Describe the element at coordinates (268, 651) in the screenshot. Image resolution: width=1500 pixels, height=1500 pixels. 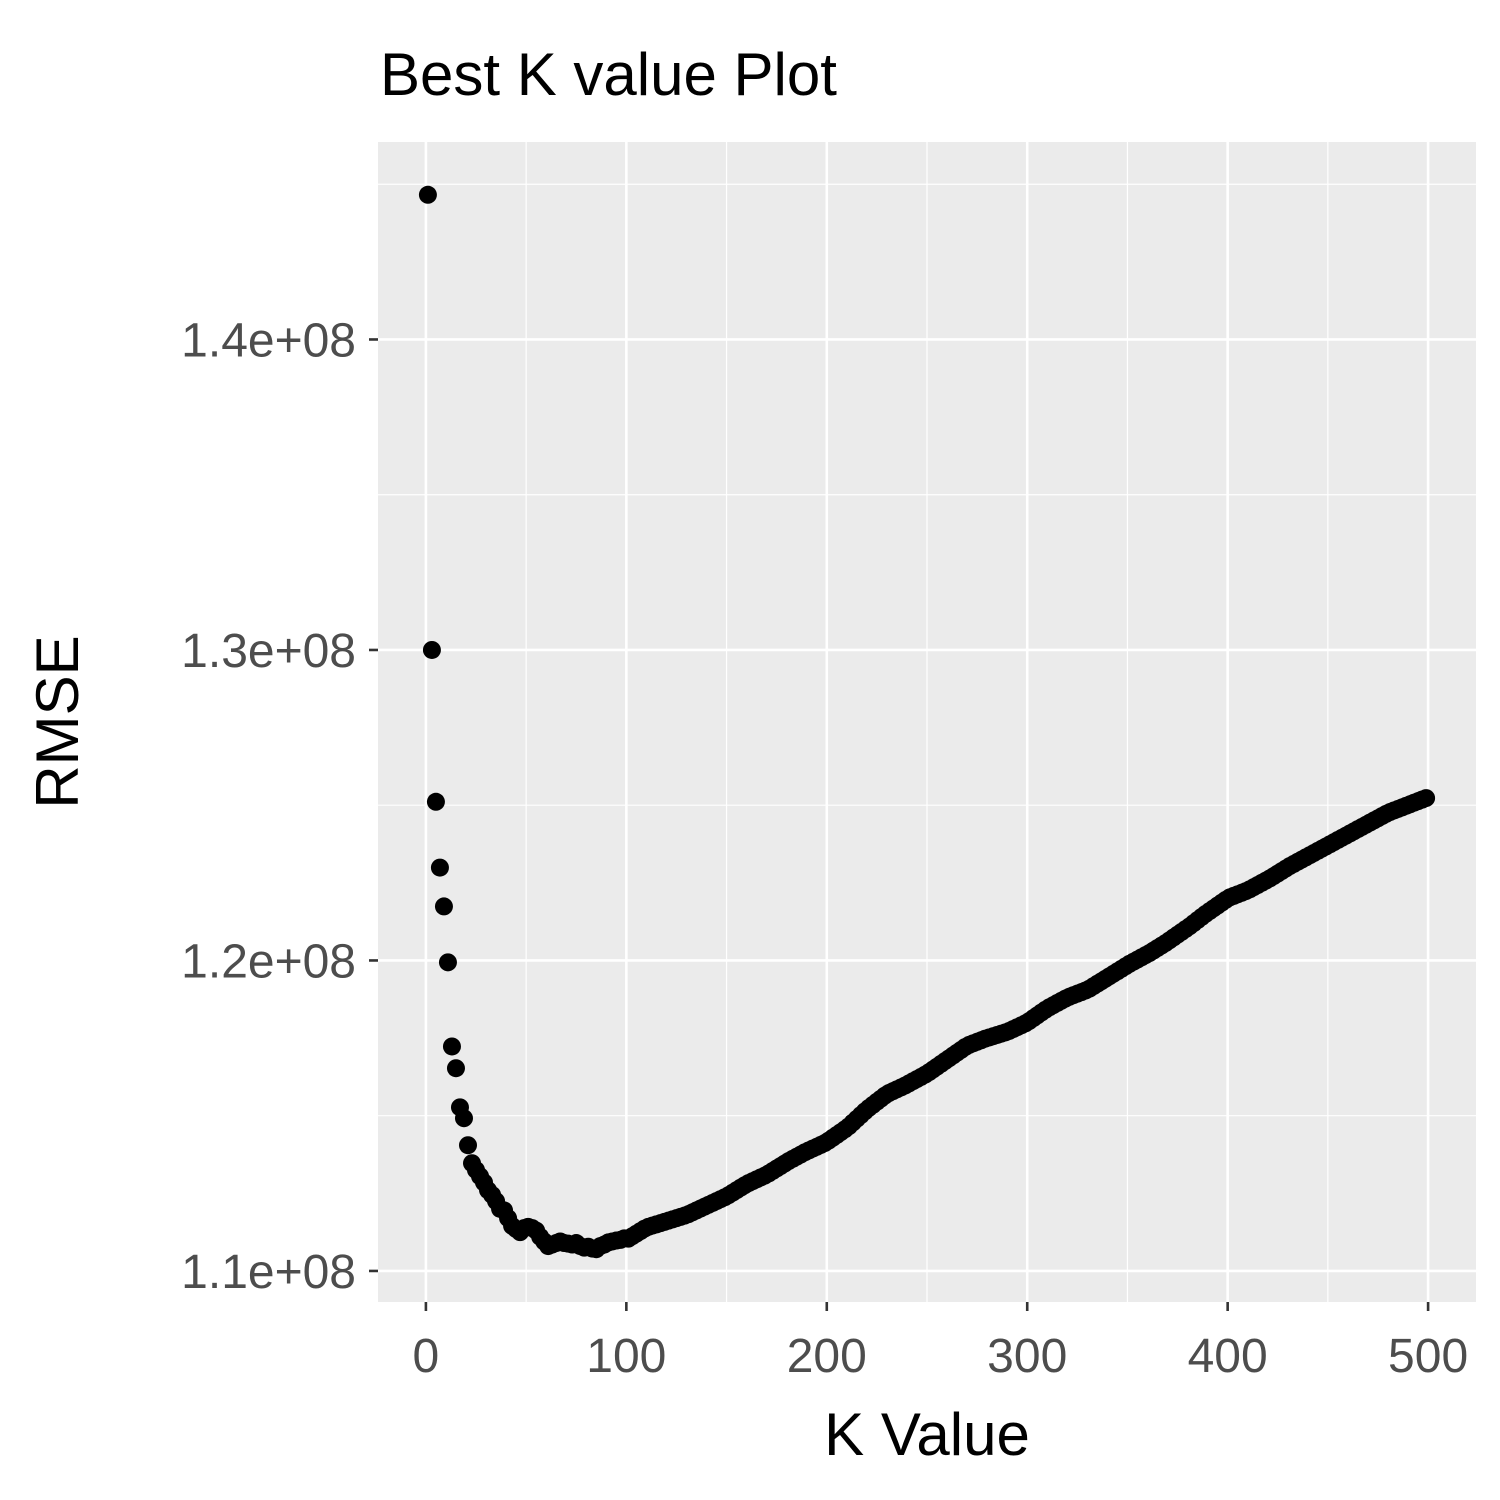
I see `y-tick-label: 1.3e+08` at that location.